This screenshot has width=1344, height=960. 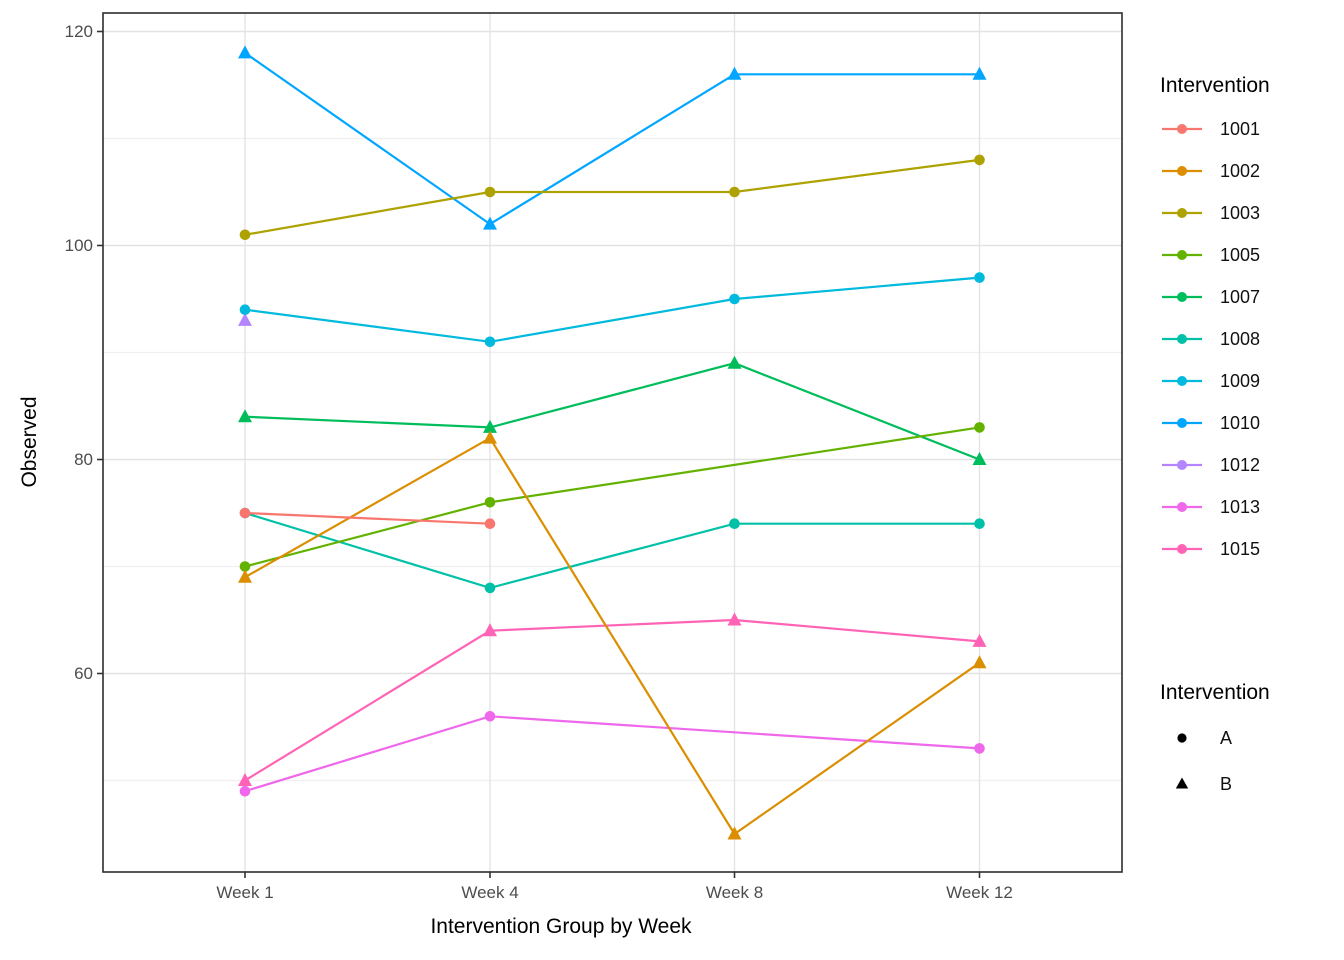 What do you see at coordinates (1215, 297) in the screenshot?
I see `legend-item-1007: 1007` at bounding box center [1215, 297].